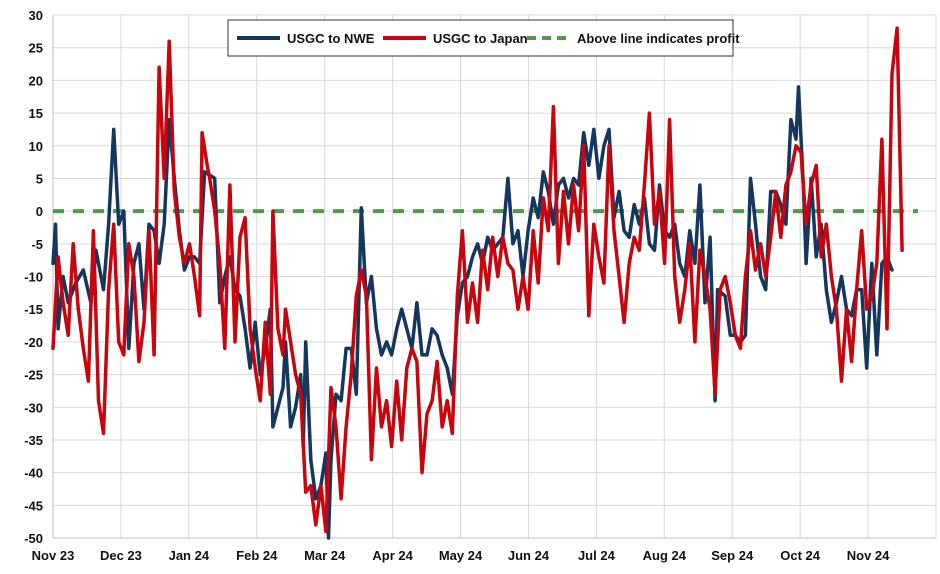 The width and height of the screenshot is (940, 574). What do you see at coordinates (33, 407) in the screenshot?
I see `y-tick-label: -30` at bounding box center [33, 407].